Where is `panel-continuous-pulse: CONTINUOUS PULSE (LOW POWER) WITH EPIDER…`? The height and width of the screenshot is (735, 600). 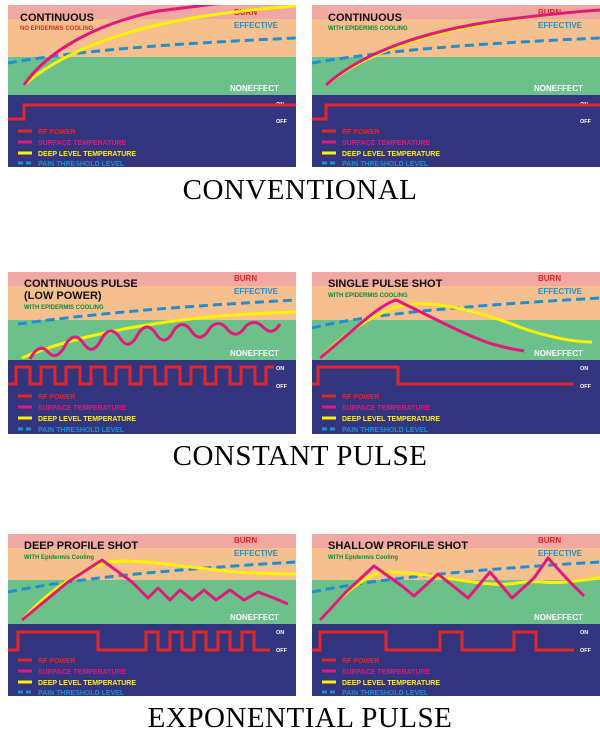
panel-continuous-pulse: CONTINUOUS PULSE (LOW POWER) WITH EPIDER… is located at coordinates (152, 353).